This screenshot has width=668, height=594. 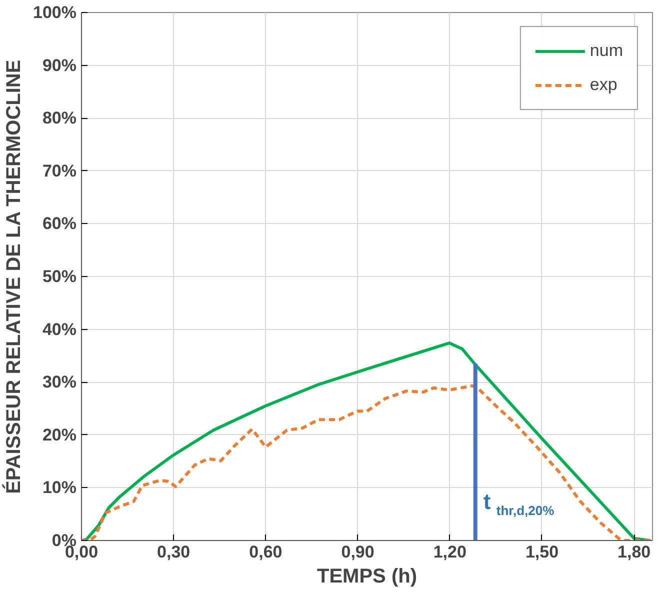 I want to click on x-tick-label: 1,50, so click(x=542, y=552).